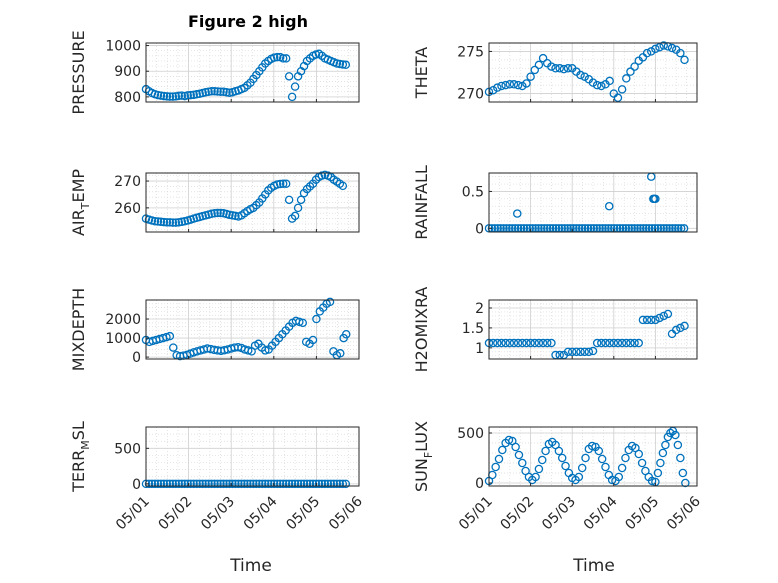 This screenshot has width=778, height=583. What do you see at coordinates (642, 514) in the screenshot?
I see `x-tick-label: 05/05` at bounding box center [642, 514].